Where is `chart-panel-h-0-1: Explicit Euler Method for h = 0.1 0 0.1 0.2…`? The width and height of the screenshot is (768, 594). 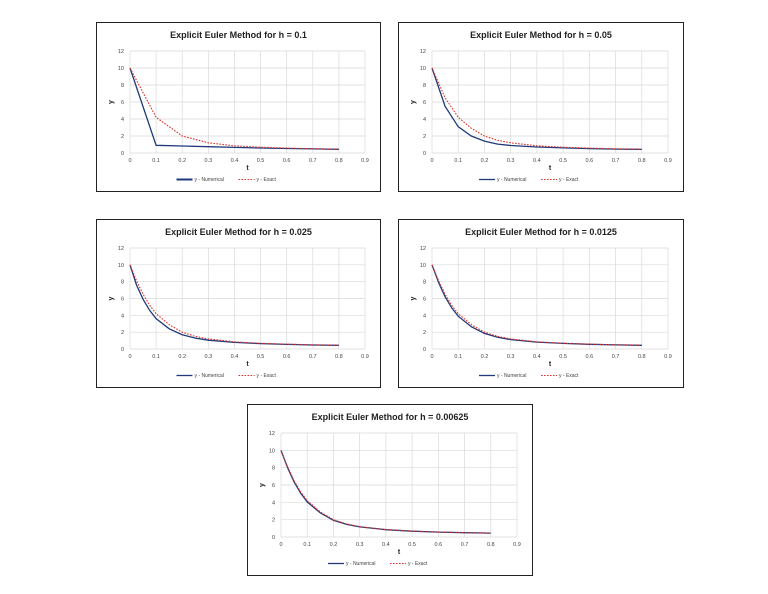
chart-panel-h-0-1: Explicit Euler Method for h = 0.1 0 0.1 0.2… is located at coordinates (238, 107).